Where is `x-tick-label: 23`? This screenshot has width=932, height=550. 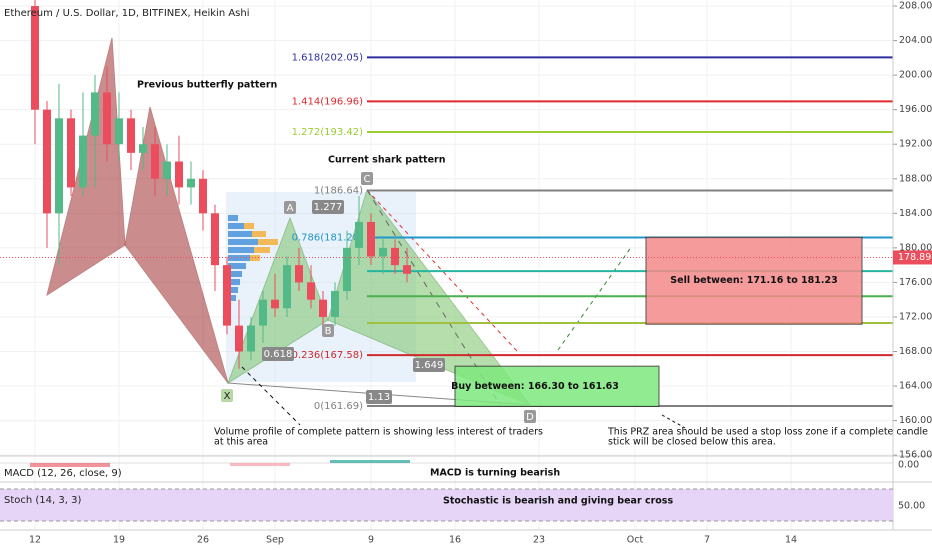
x-tick-label: 23 is located at coordinates (539, 540).